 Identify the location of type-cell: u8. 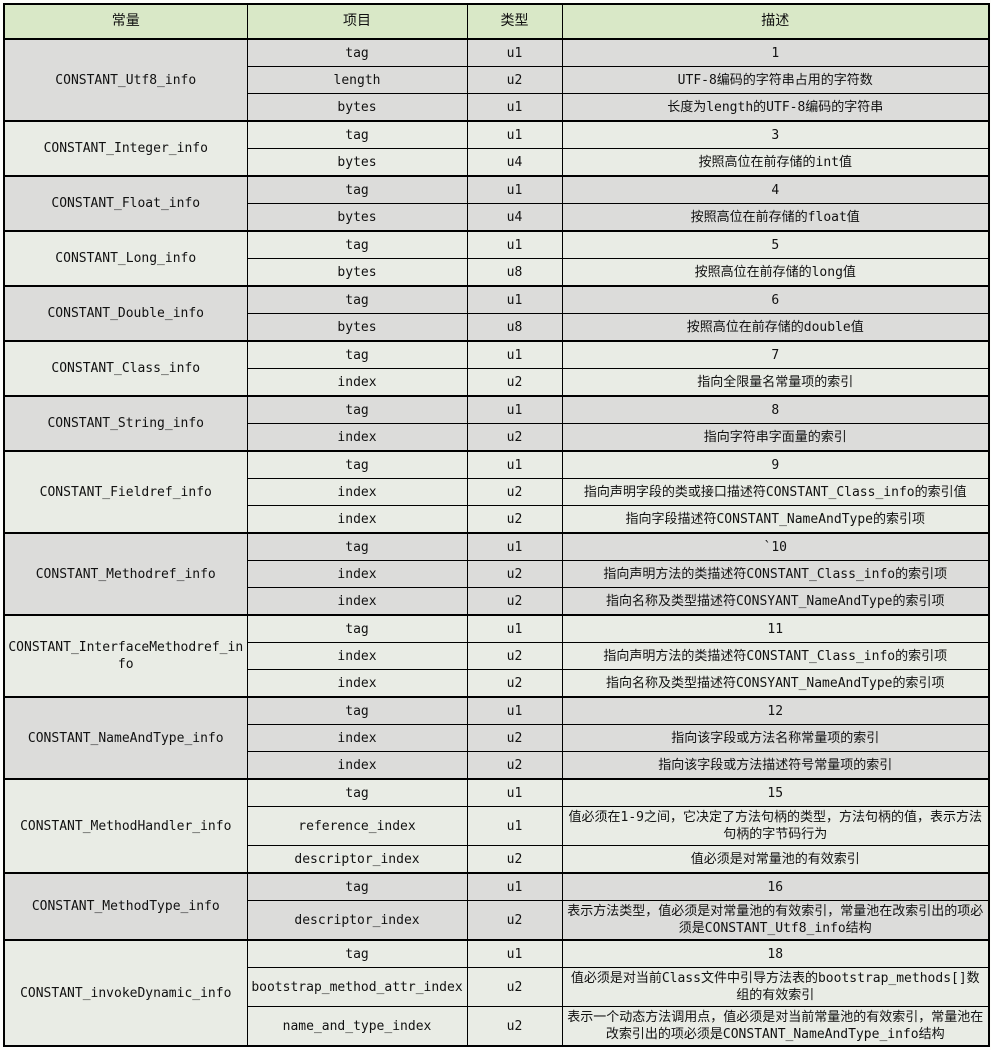
(514, 272).